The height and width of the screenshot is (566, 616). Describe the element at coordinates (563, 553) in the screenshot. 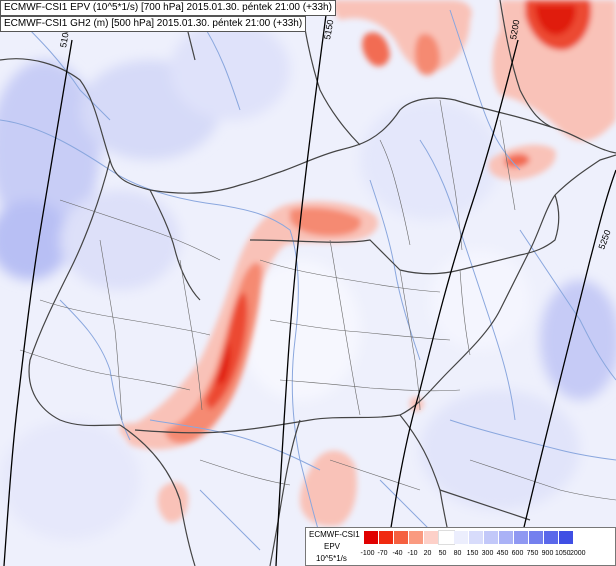

I see `legend-tick-label: 1050` at that location.